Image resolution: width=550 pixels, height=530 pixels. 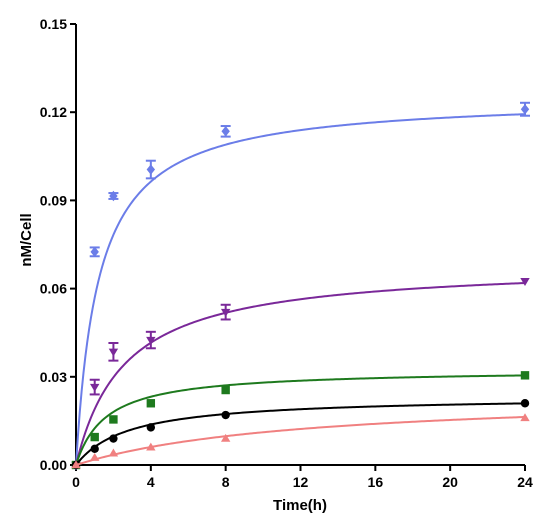 What do you see at coordinates (53, 465) in the screenshot?
I see `y-tick-label: 0.00` at bounding box center [53, 465].